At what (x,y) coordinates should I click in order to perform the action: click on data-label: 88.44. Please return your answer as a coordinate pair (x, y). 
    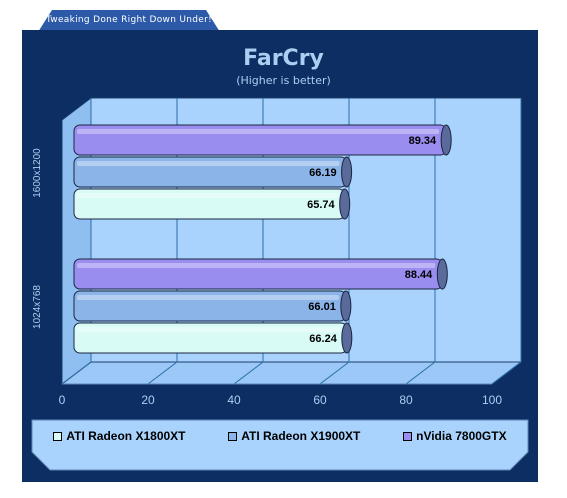
    Looking at the image, I should click on (419, 275).